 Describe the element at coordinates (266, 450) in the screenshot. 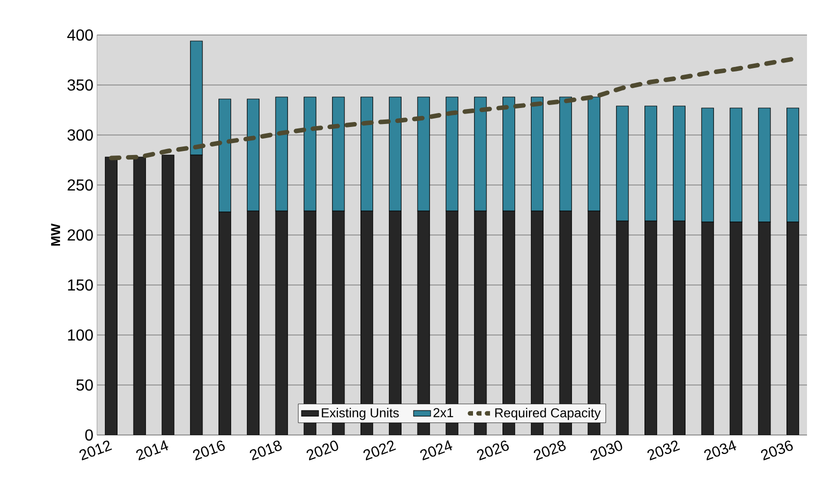

I see `x-tick-label: 2018` at that location.